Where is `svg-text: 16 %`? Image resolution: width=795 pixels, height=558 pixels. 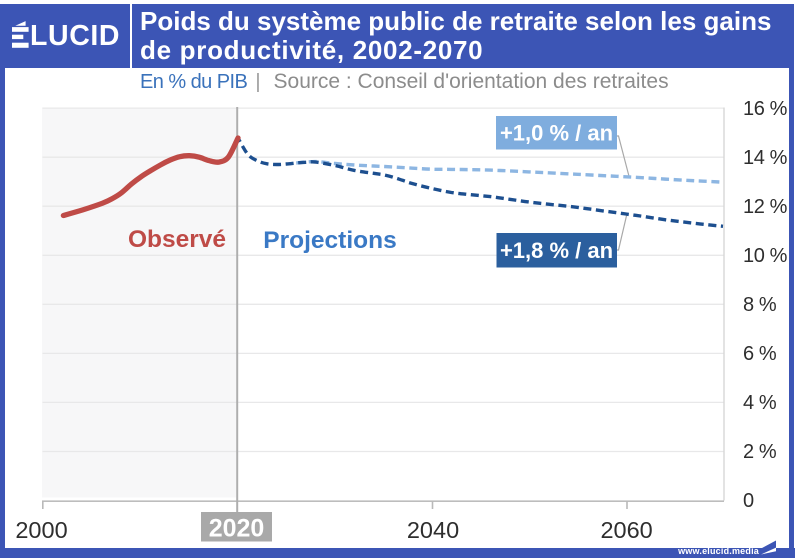
svg-text: 16 % is located at coordinates (765, 109).